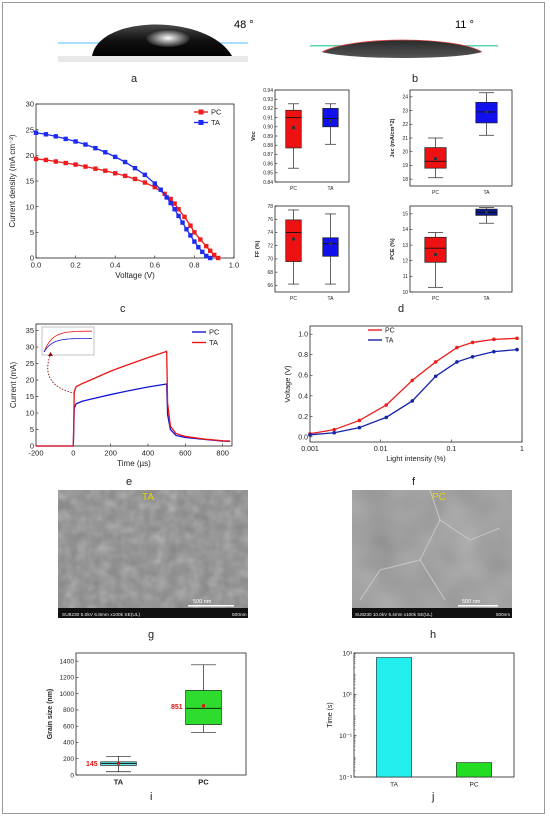 Image resolution: width=550 pixels, height=818 pixels. What do you see at coordinates (303, 396) in the screenshot?
I see `f-ytick-label: 0.4` at bounding box center [303, 396].